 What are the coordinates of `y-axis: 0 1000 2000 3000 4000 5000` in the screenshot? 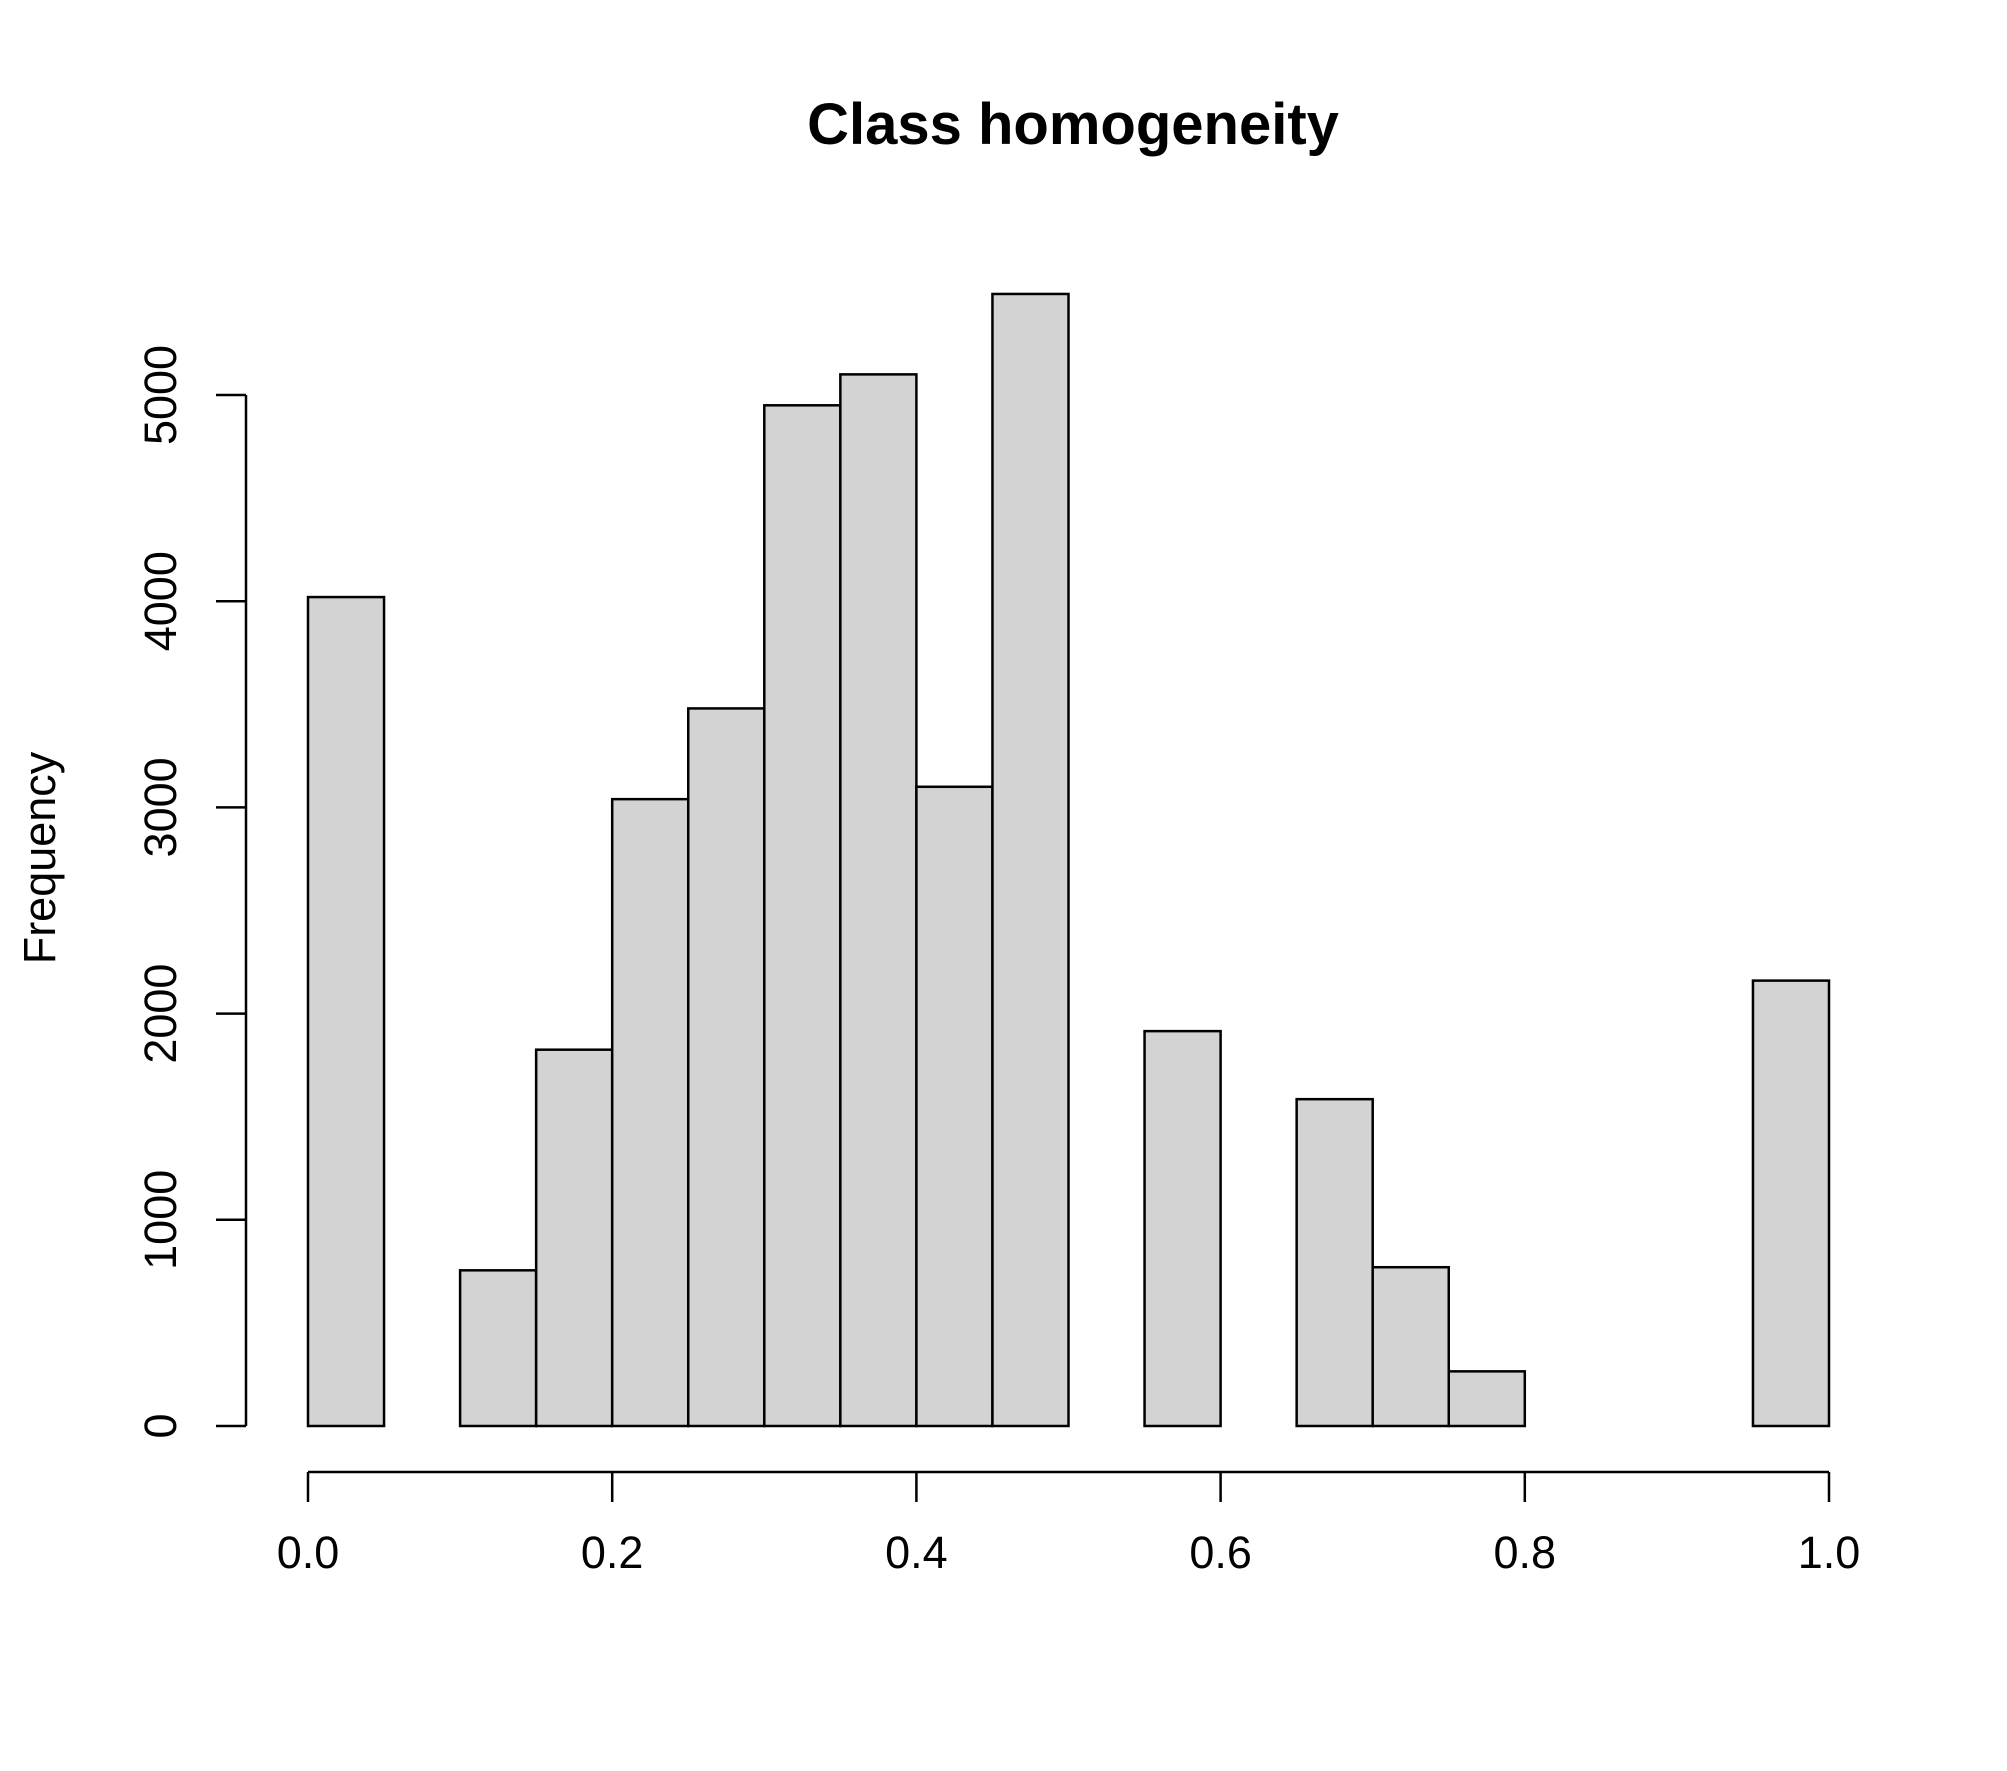 It's located at (191, 892).